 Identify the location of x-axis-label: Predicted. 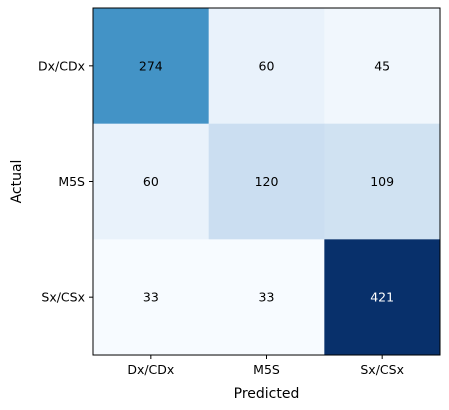
(267, 394).